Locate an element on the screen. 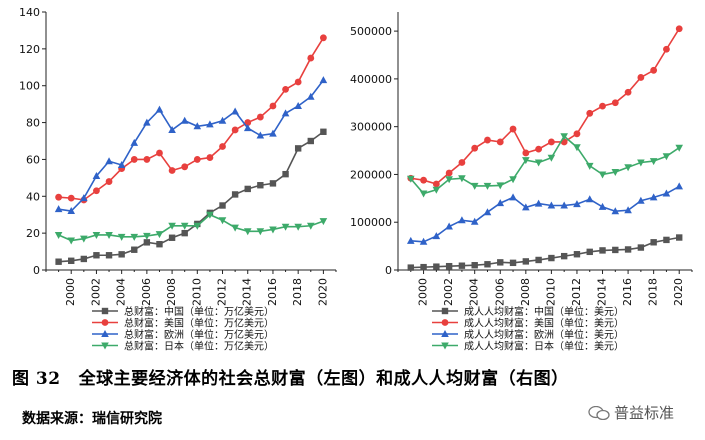 The image size is (705, 440). legend-label: 总财富：中国（单位：万亿美元） is located at coordinates (199, 311).